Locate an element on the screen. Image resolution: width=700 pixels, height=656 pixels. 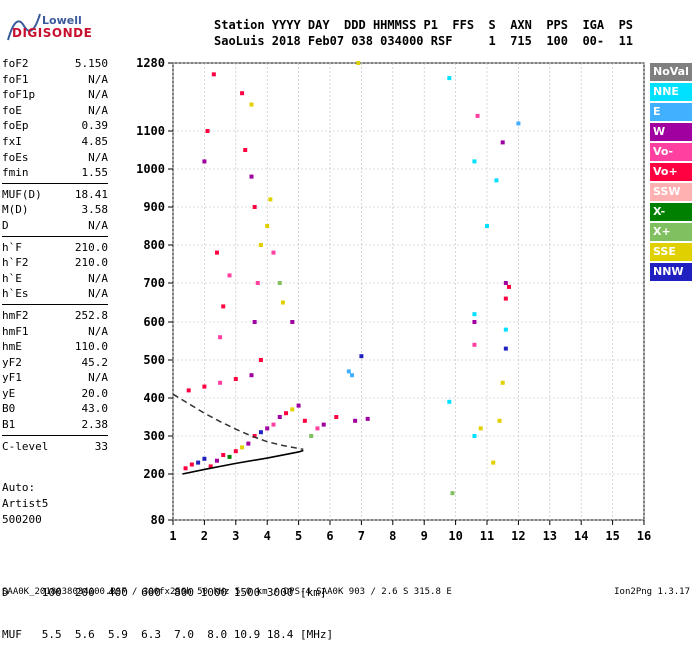
param-name: fxI is located at coordinates (12, 141).